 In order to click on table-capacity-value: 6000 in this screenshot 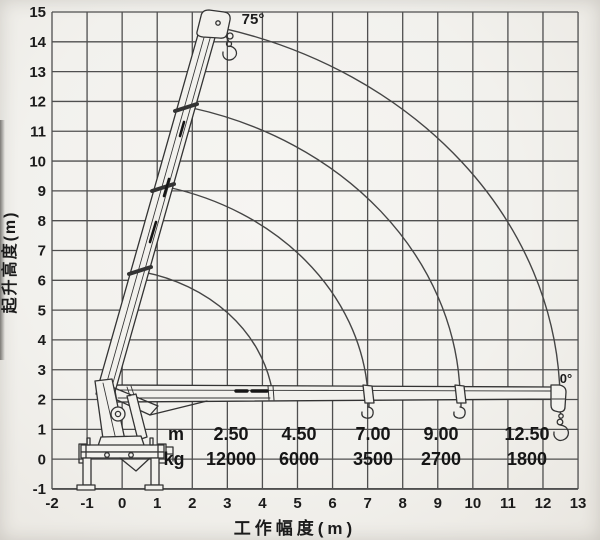, I will do `click(299, 459)`.